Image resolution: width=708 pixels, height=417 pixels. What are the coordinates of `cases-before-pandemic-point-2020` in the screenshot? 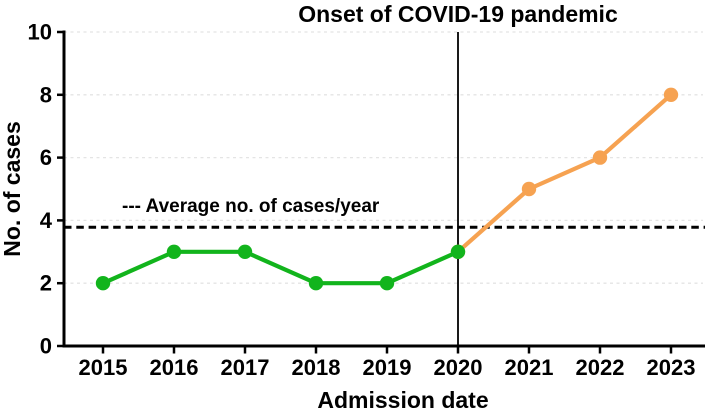 It's located at (458, 251).